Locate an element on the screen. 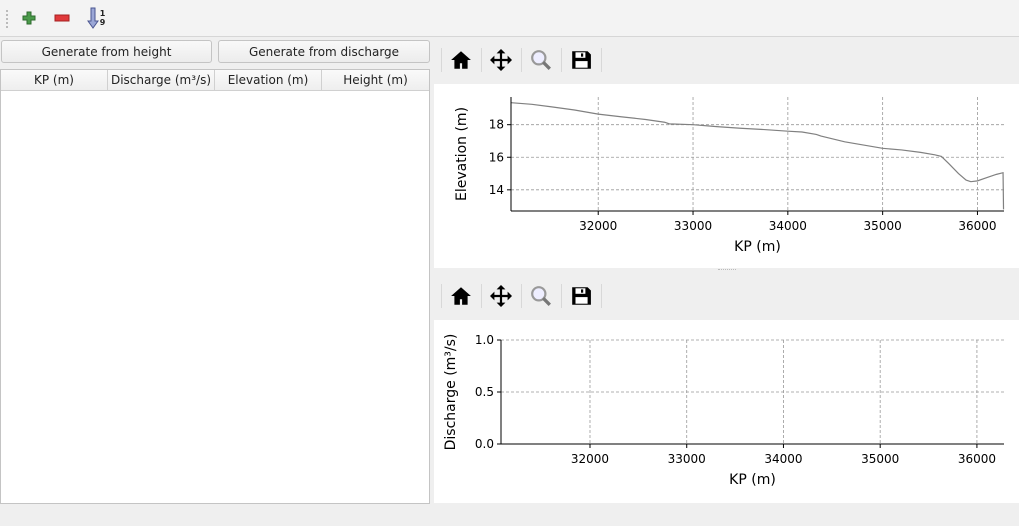 Image resolution: width=1019 pixels, height=526 pixels. add-icon is located at coordinates (29, 18).